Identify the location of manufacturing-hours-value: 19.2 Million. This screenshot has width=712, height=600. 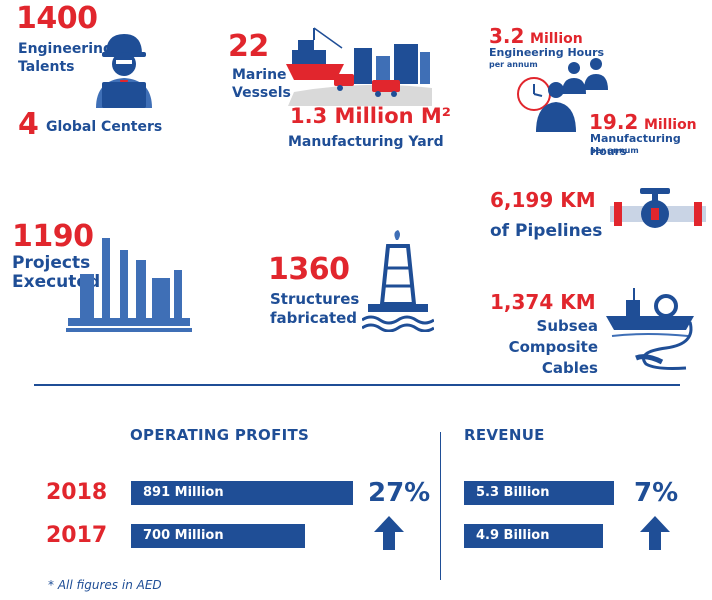
(643, 122).